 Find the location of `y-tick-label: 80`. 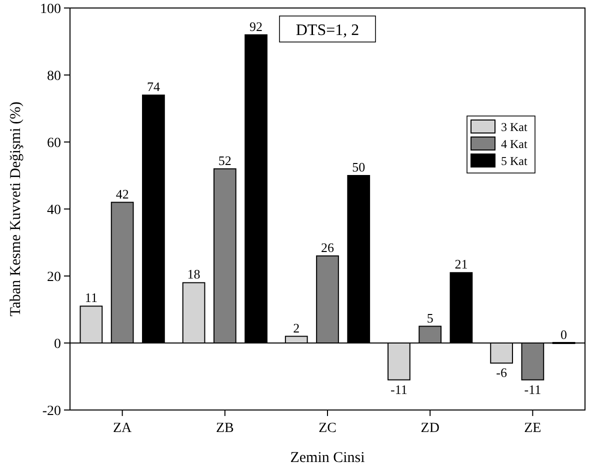

y-tick-label: 80 is located at coordinates (54, 76).